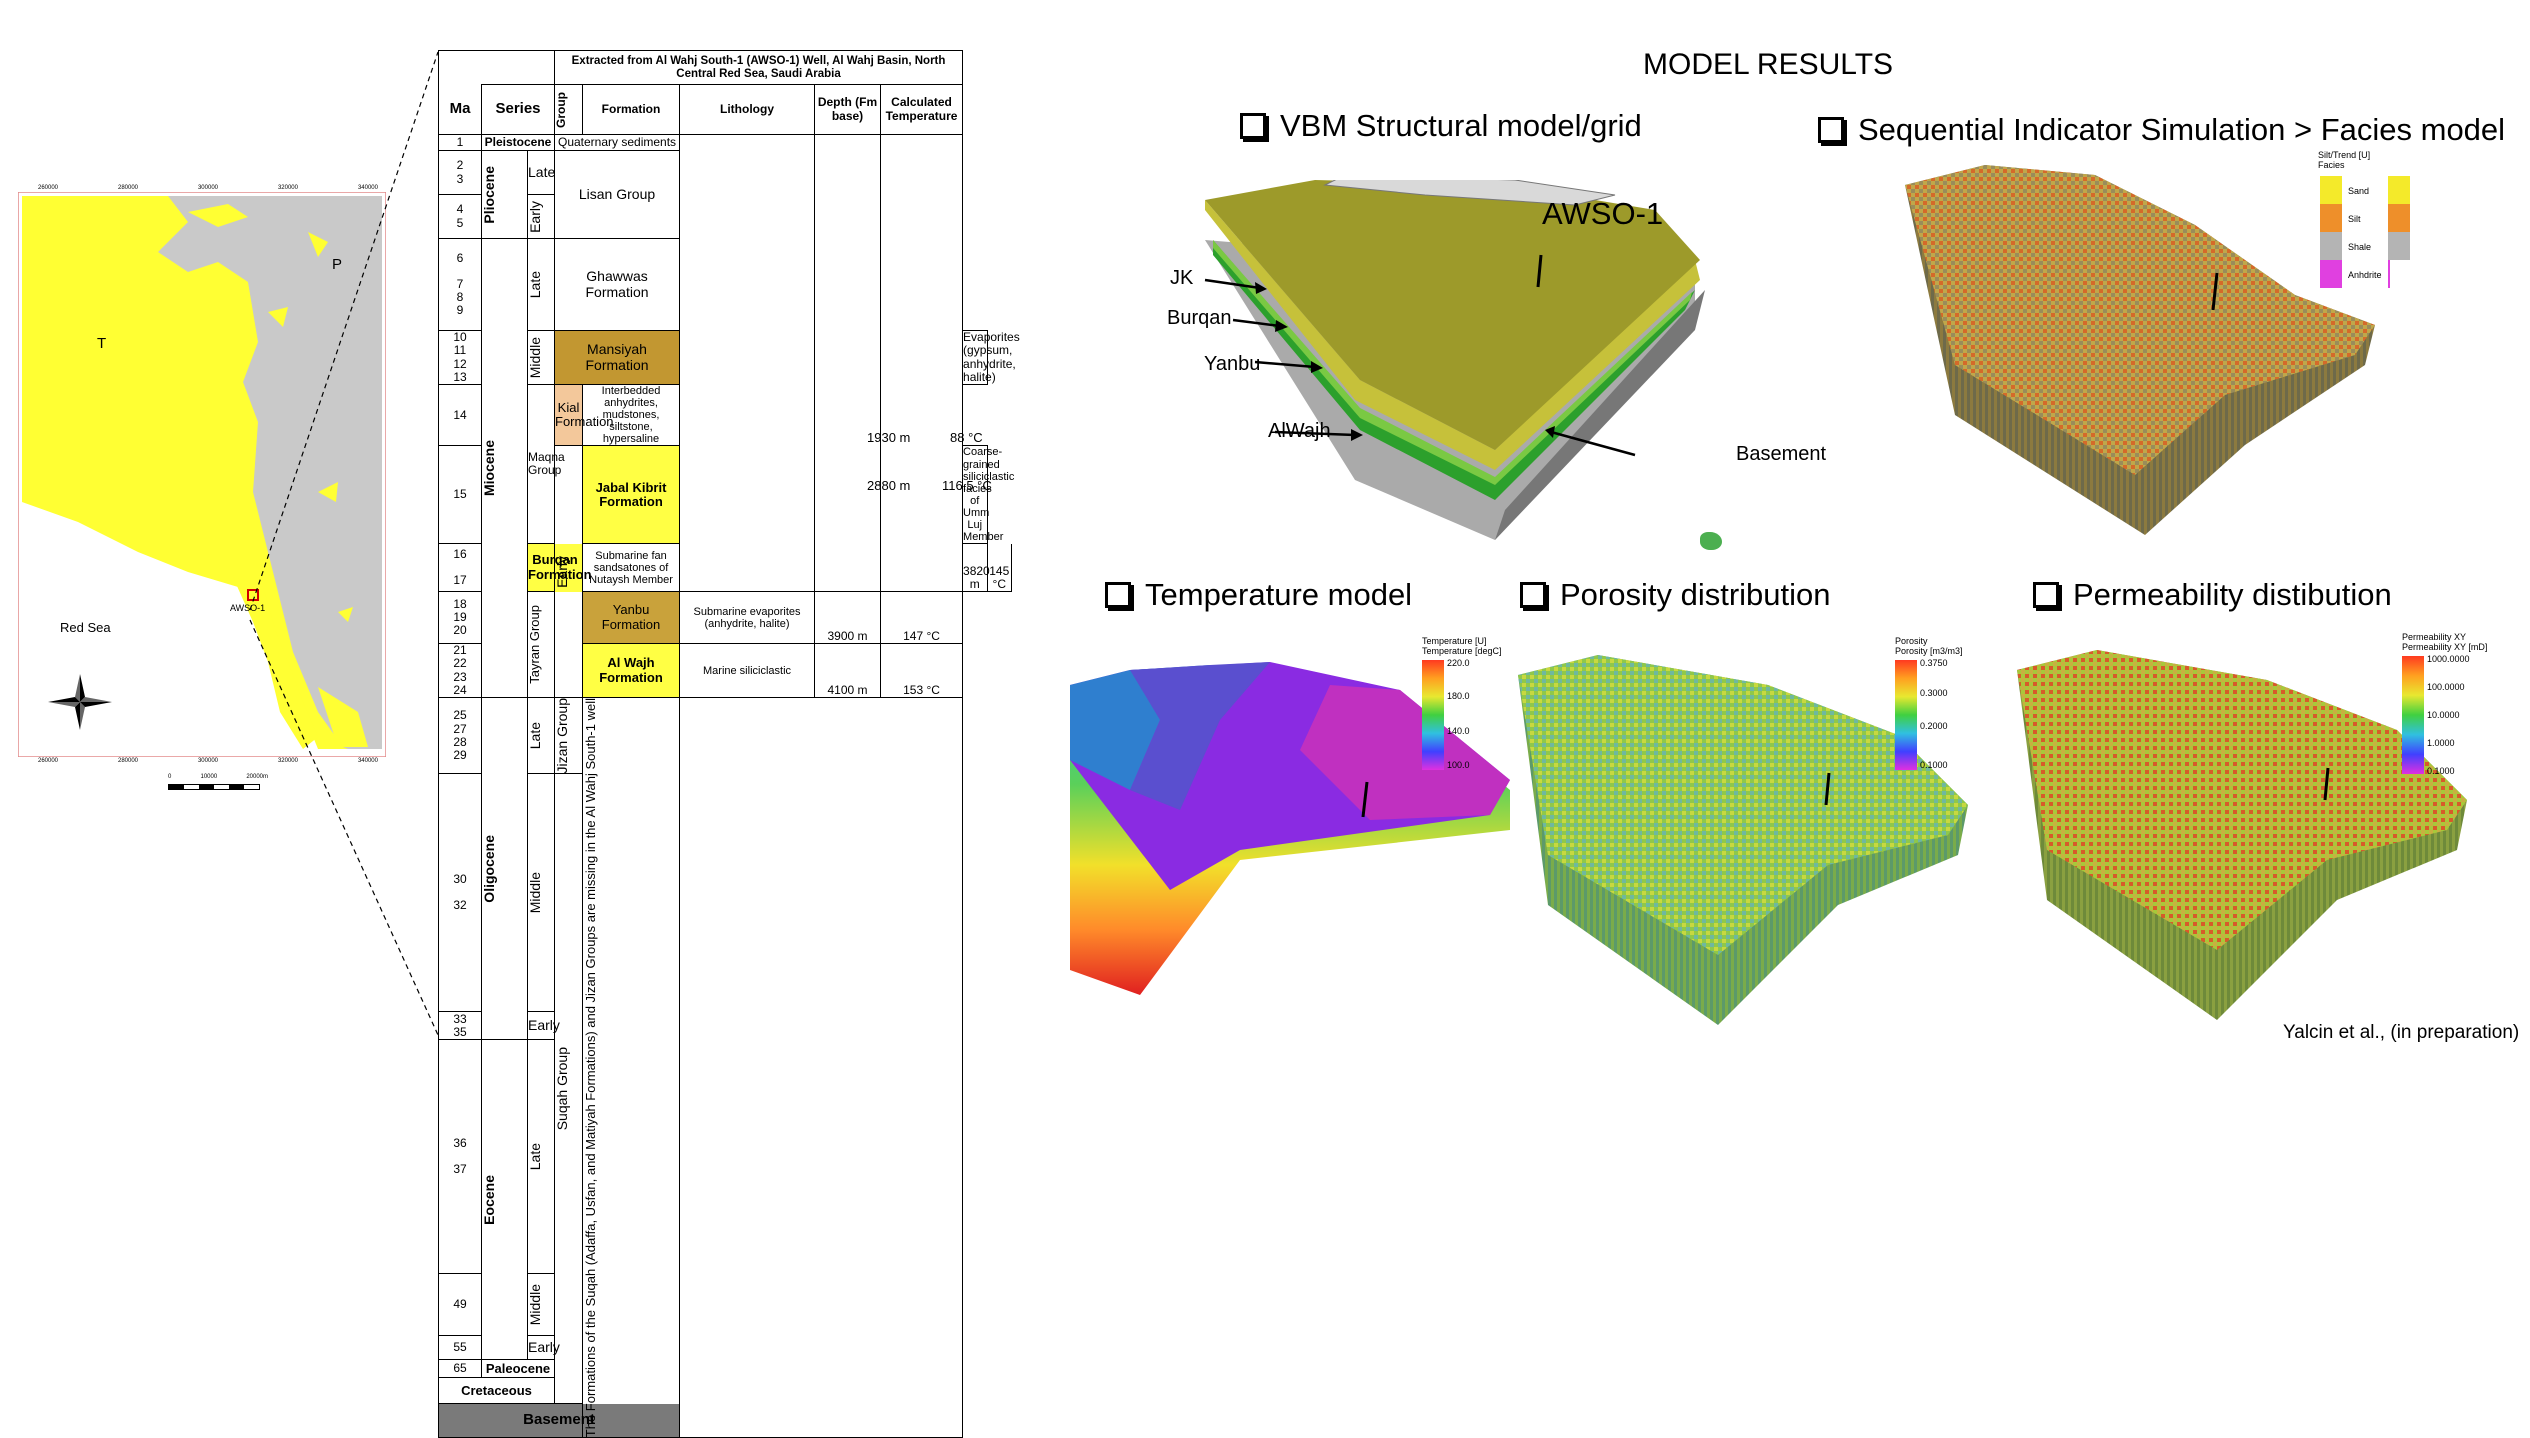 The image size is (2530, 1438). I want to click on mansiyah-lith: Evaporites (gypsum, anhydrite, halite), so click(991, 357).